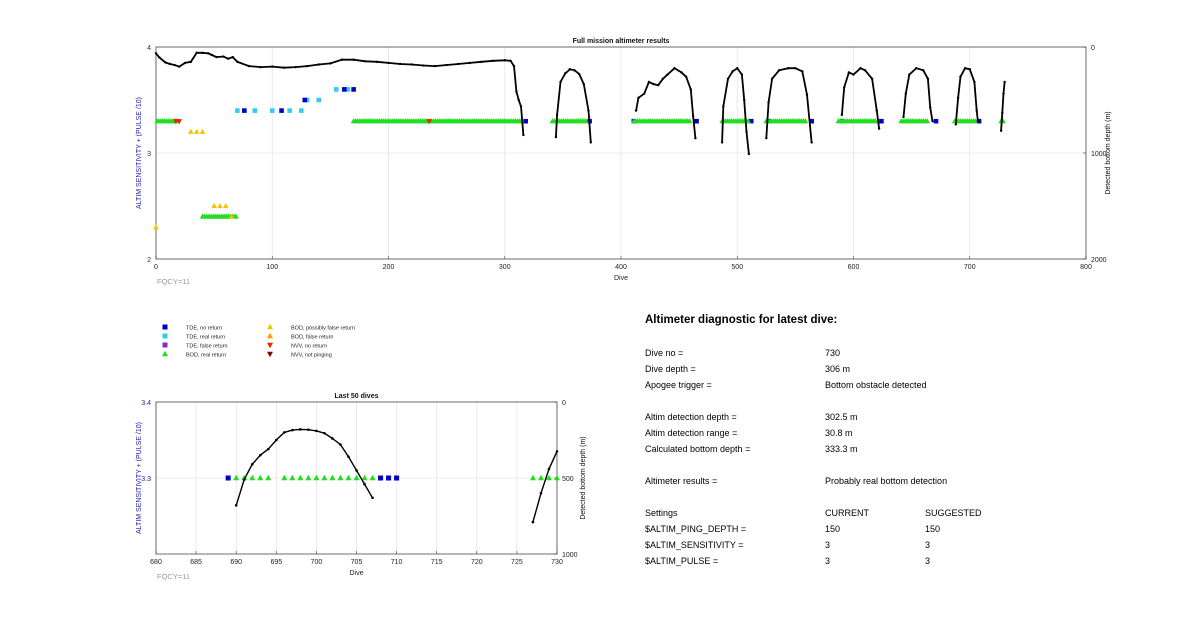 Image resolution: width=1200 pixels, height=622 pixels. What do you see at coordinates (205, 338) in the screenshot?
I see `legend-label: TDE, real return` at bounding box center [205, 338].